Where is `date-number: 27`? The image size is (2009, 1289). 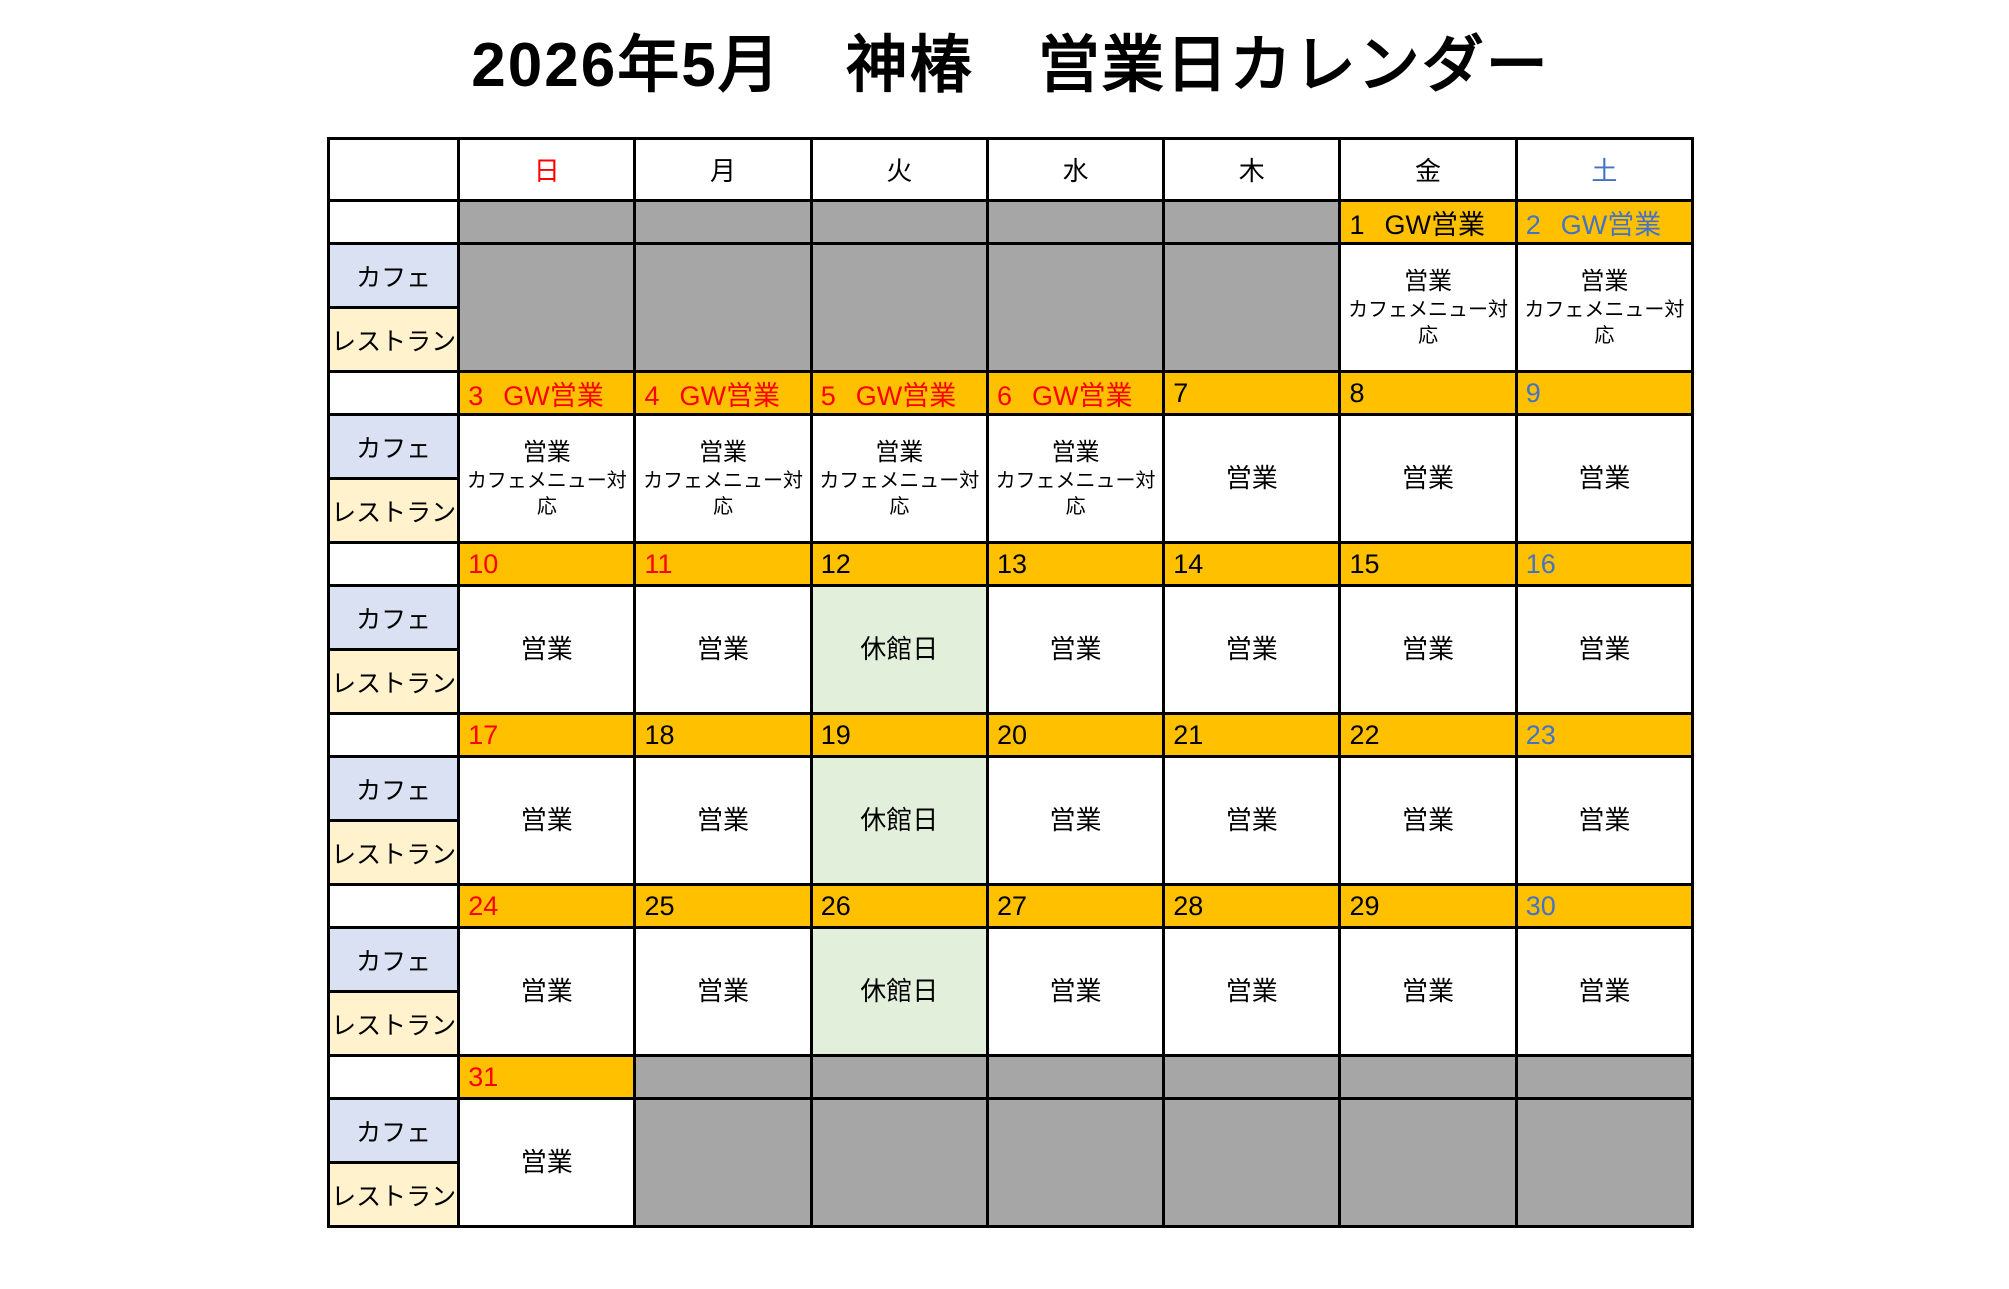 date-number: 27 is located at coordinates (1011, 905).